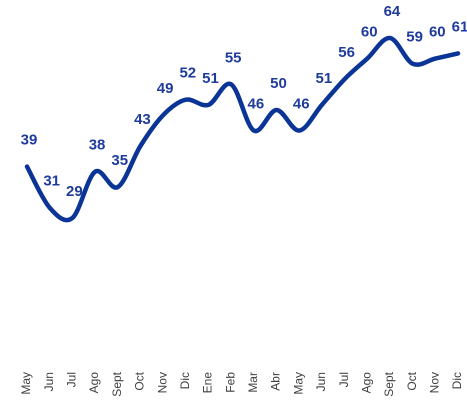 This screenshot has height=419, width=467. What do you see at coordinates (208, 383) in the screenshot?
I see `x-tick-label: Ene` at bounding box center [208, 383].